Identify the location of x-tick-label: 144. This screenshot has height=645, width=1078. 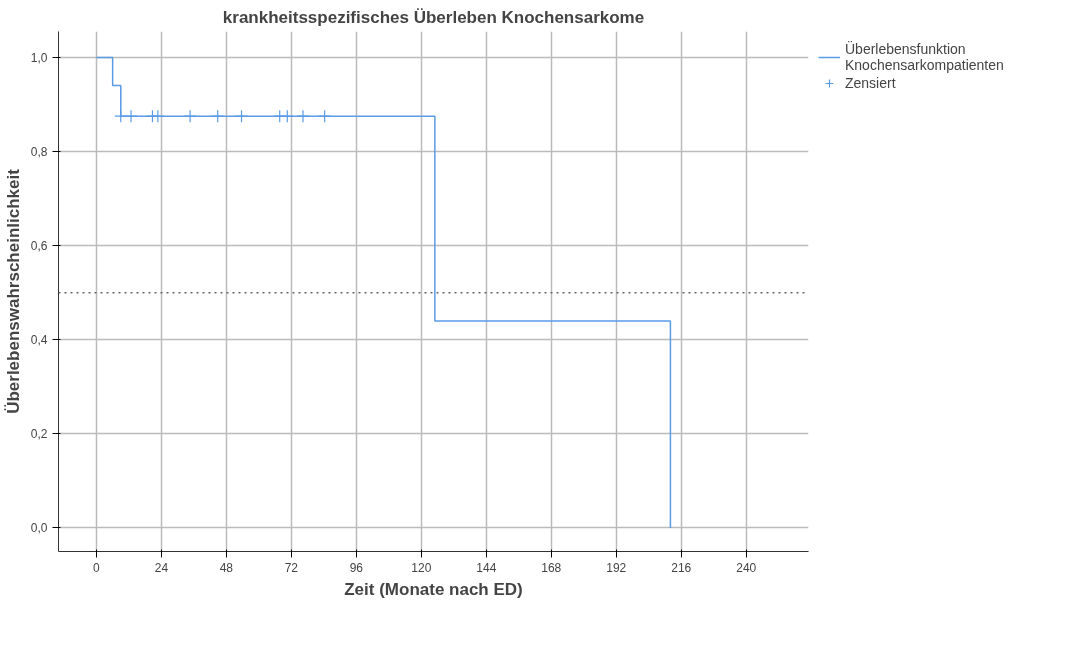
(486, 567).